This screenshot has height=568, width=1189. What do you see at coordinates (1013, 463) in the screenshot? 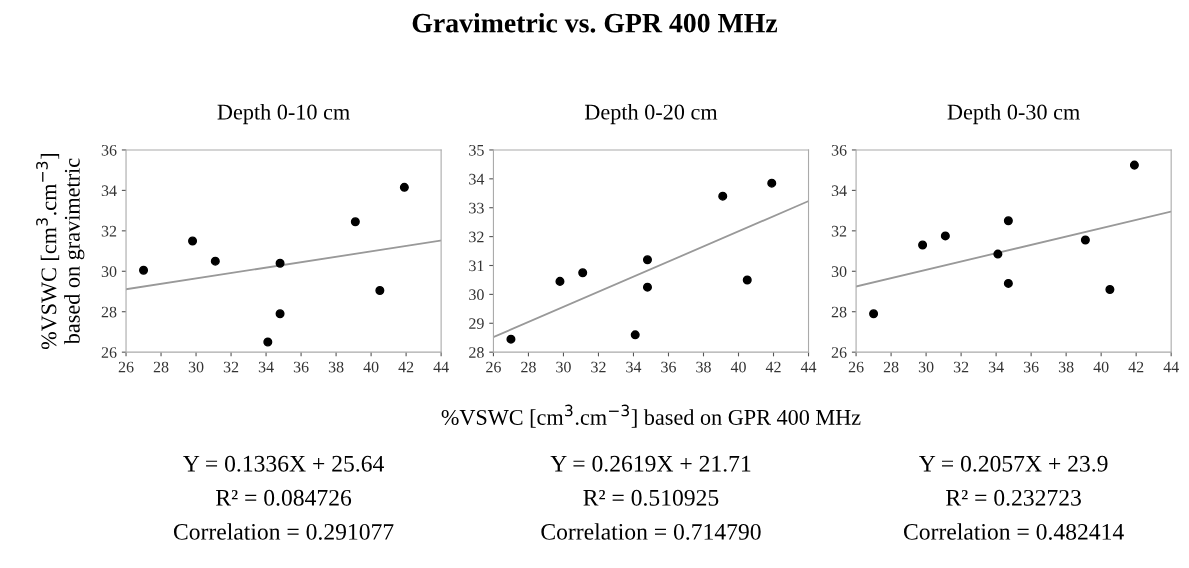
I see `text: Y = 0.2057X + 23.9` at bounding box center [1013, 463].